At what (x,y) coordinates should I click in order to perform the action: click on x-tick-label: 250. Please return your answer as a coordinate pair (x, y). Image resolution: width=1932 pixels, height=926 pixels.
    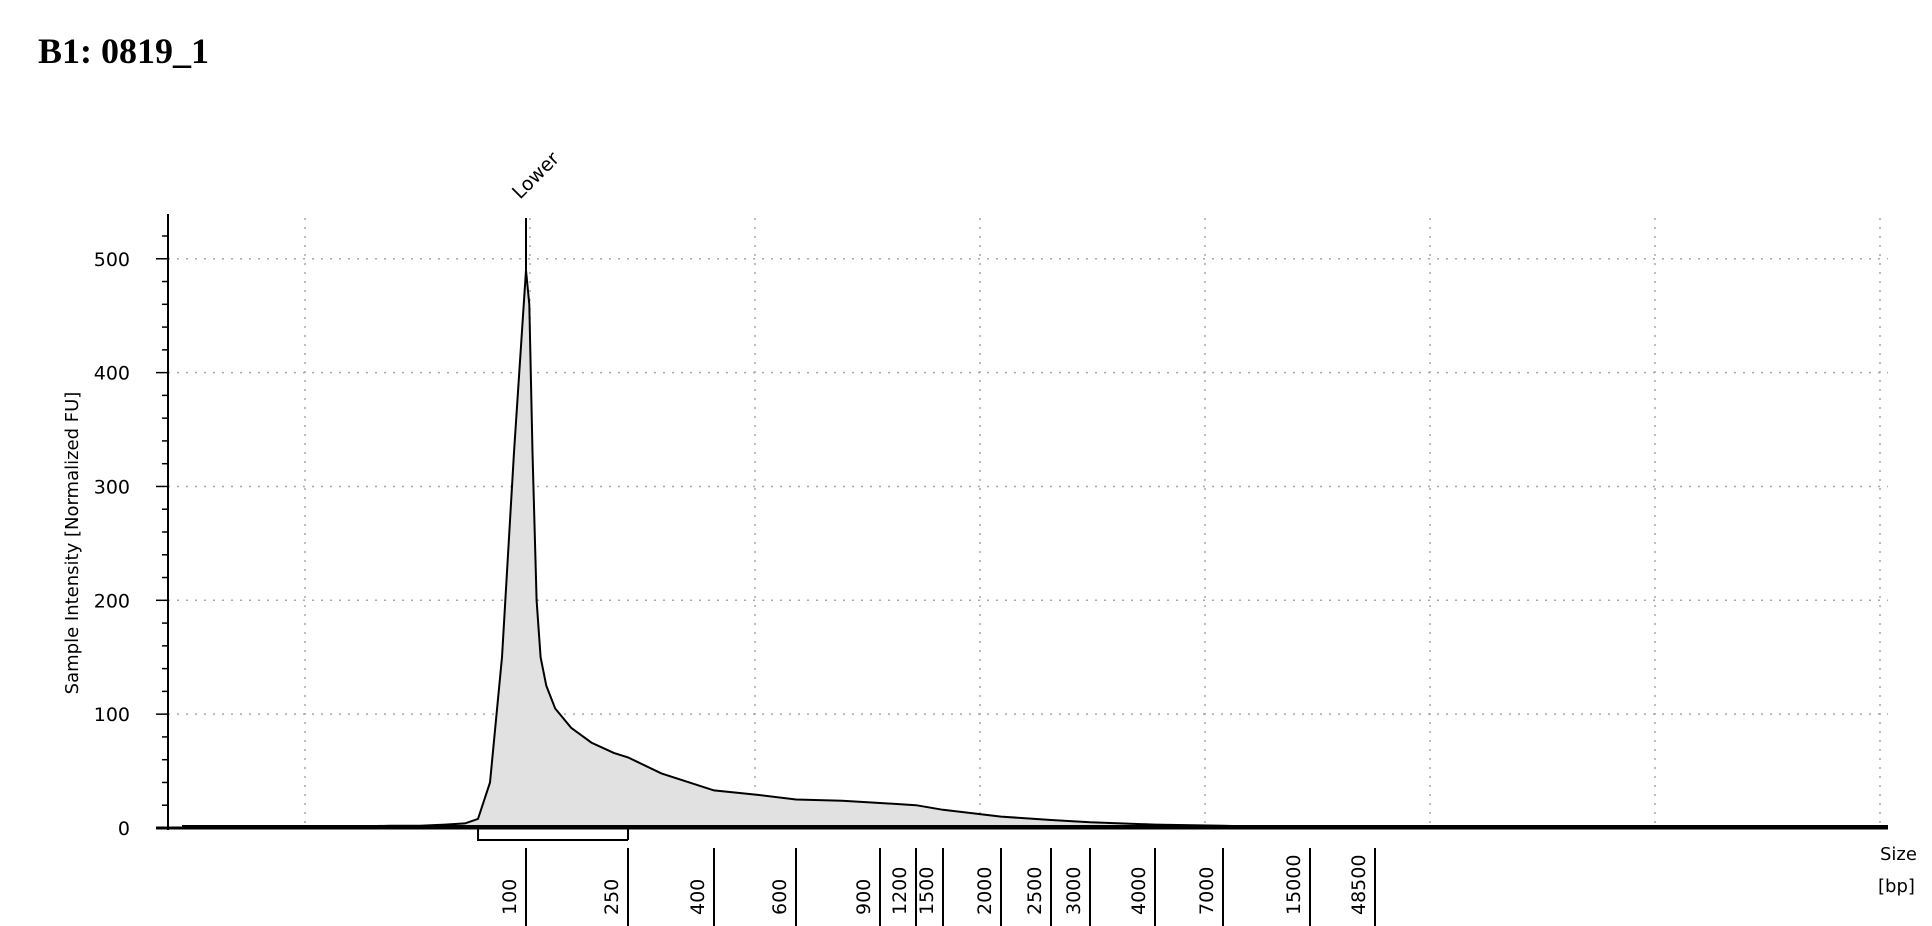
    Looking at the image, I should click on (612, 897).